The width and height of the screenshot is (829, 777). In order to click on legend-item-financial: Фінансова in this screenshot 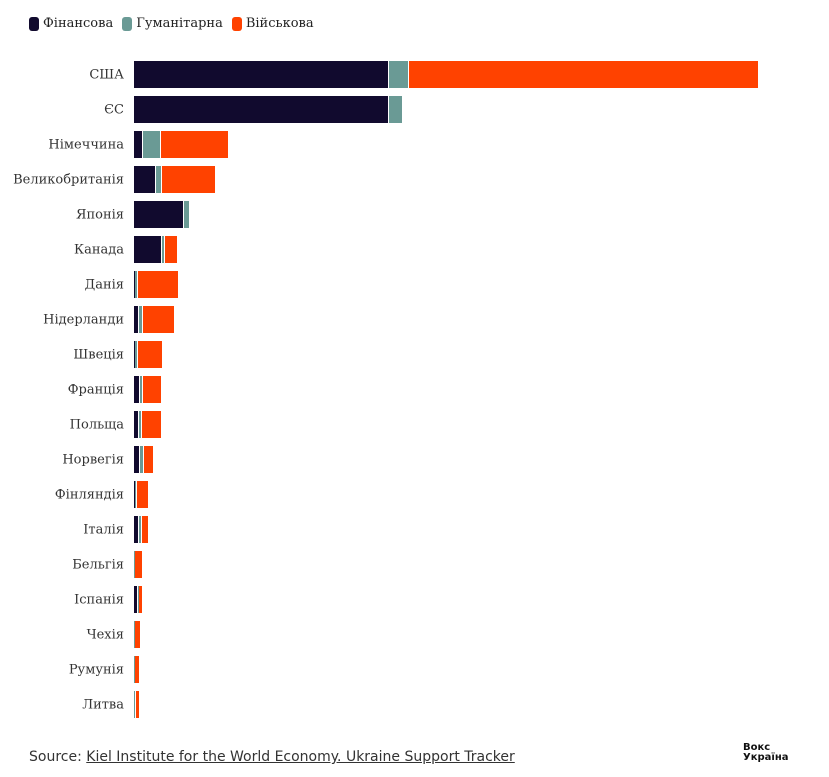, I will do `click(71, 23)`.